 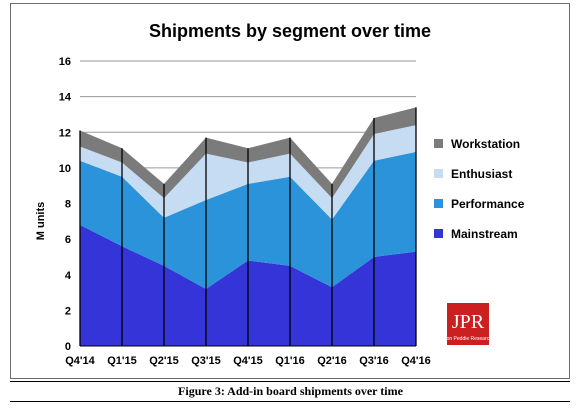 I want to click on legend-label: Enthusiast, so click(x=481, y=174).